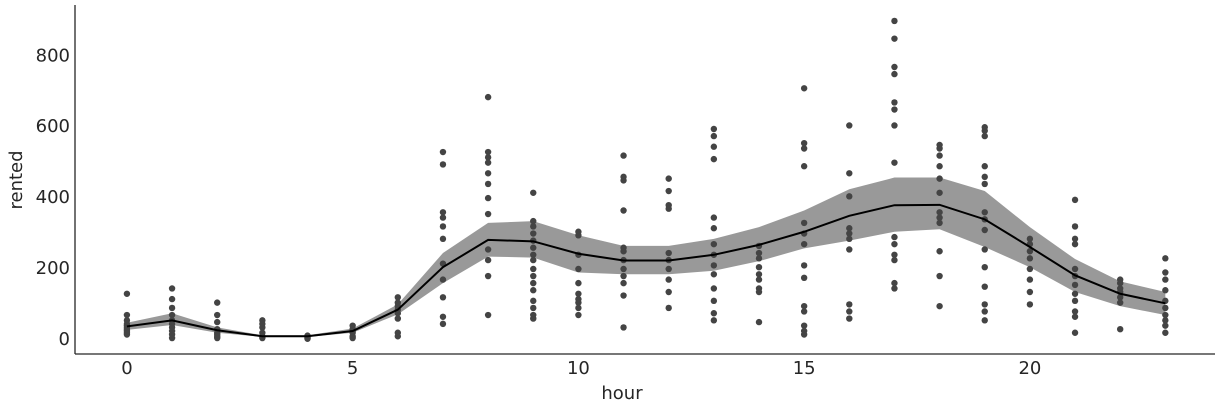 The image size is (1225, 410). I want to click on x-tick-label: 10, so click(578, 368).